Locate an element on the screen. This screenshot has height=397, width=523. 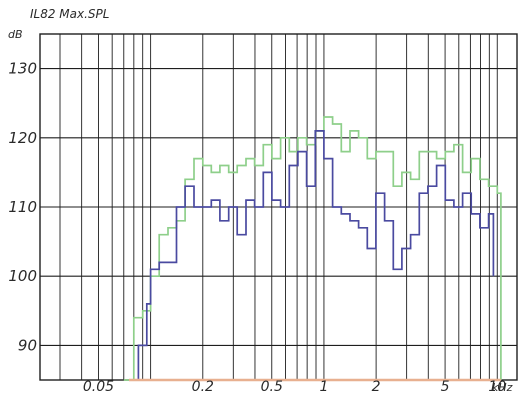
y-tick-label: 100 is located at coordinates (22, 276).